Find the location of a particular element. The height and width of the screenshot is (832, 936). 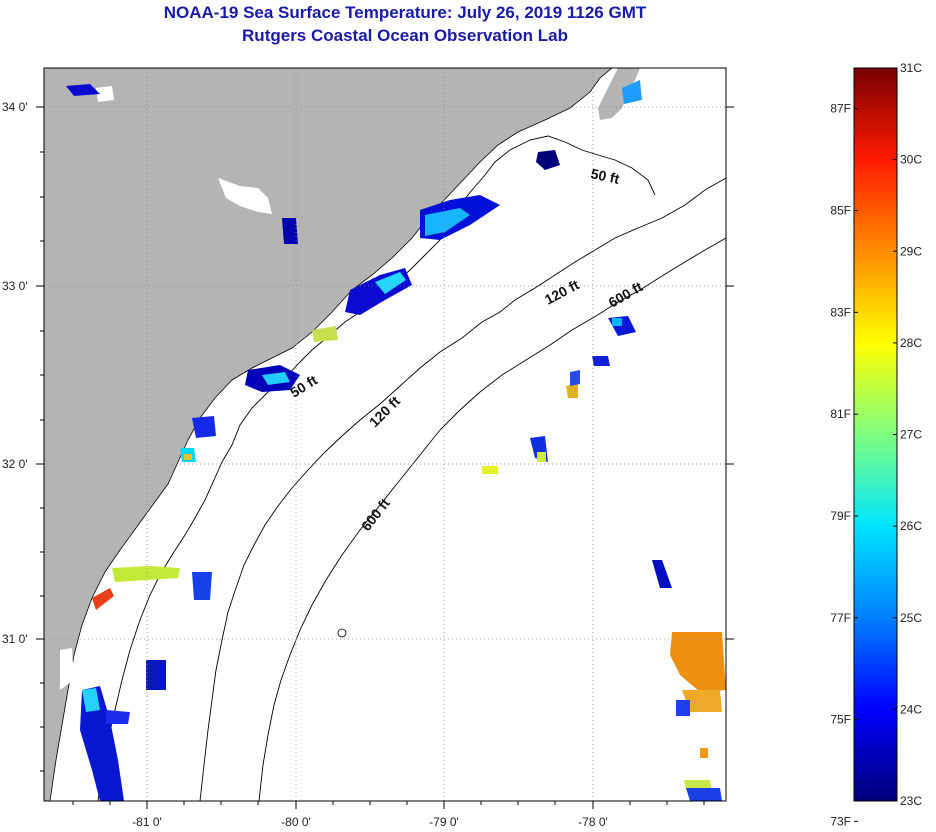

map-subtitle: Rutgers Coastal Ocean Observation Lab is located at coordinates (405, 35).